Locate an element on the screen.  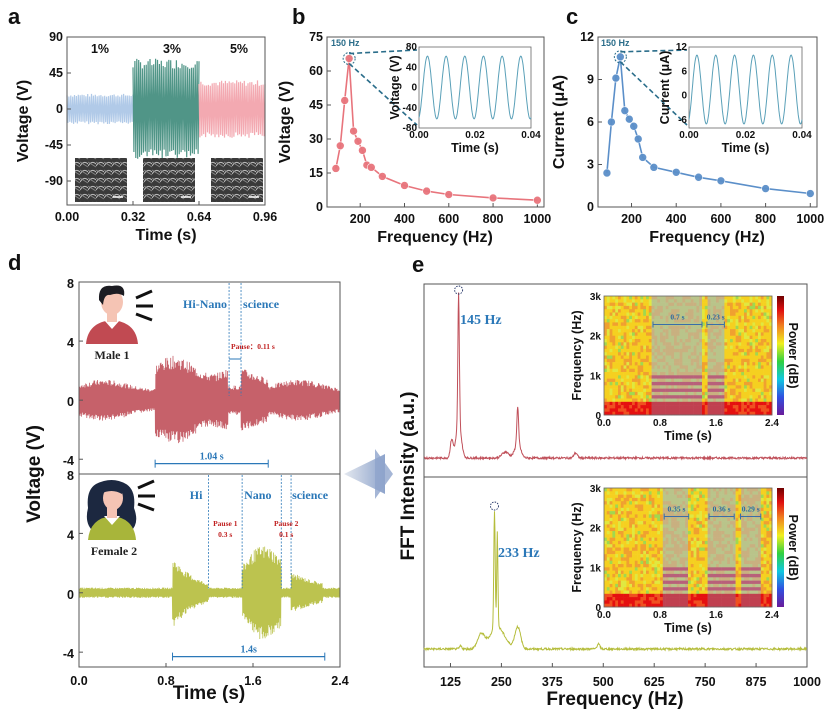
inset-y-tick-label: 0 is located at coordinates (684, 96).